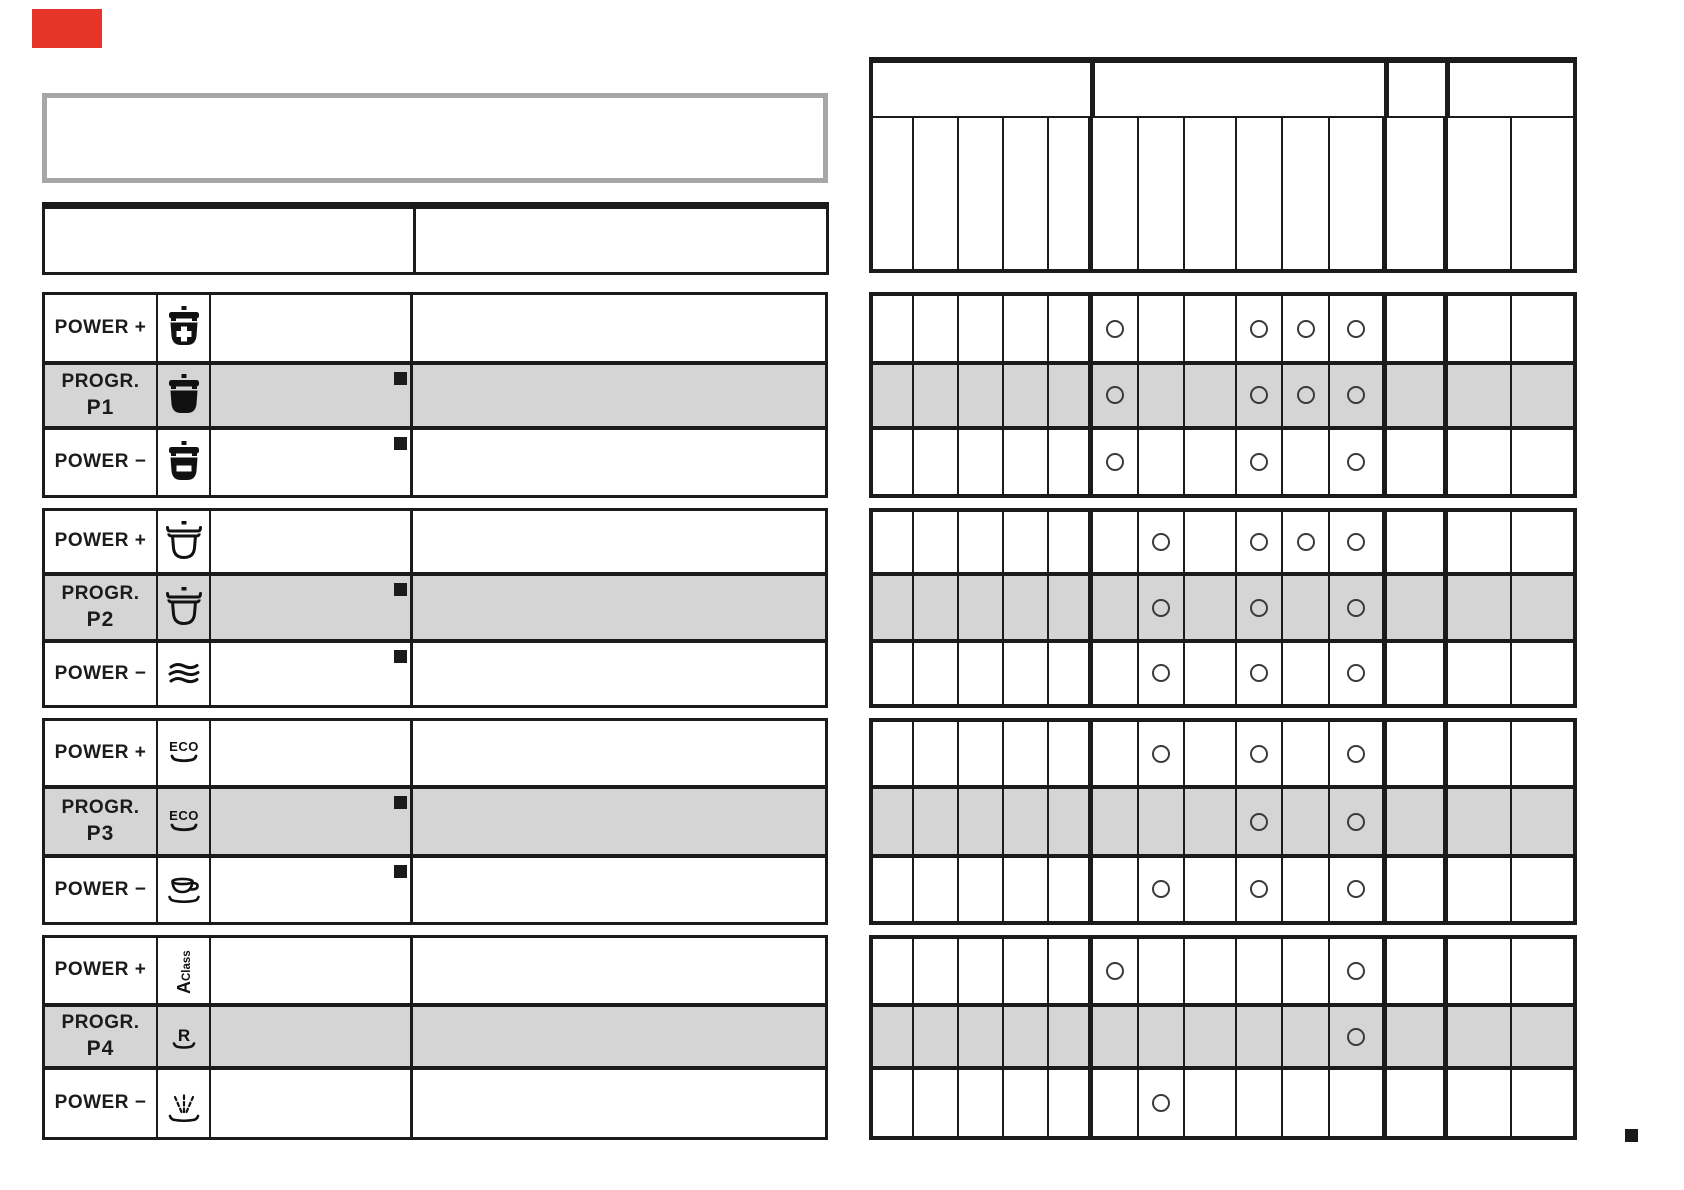 Image resolution: width=1684 pixels, height=1190 pixels. What do you see at coordinates (1631, 1135) in the screenshot?
I see `page-corner-square` at bounding box center [1631, 1135].